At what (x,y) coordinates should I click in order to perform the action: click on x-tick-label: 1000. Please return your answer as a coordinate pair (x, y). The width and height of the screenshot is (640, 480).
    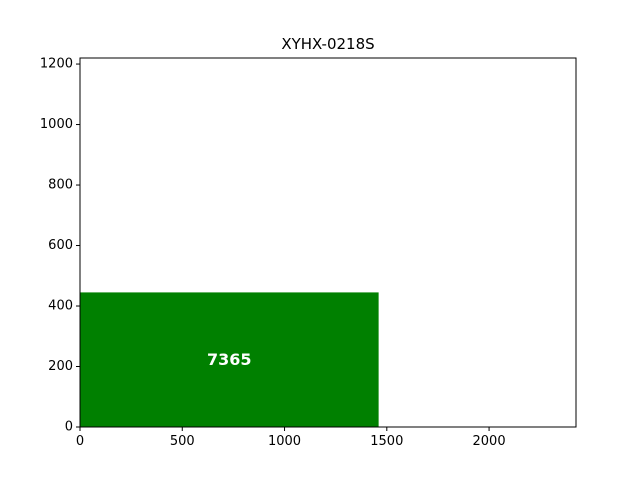
    Looking at the image, I should click on (284, 441).